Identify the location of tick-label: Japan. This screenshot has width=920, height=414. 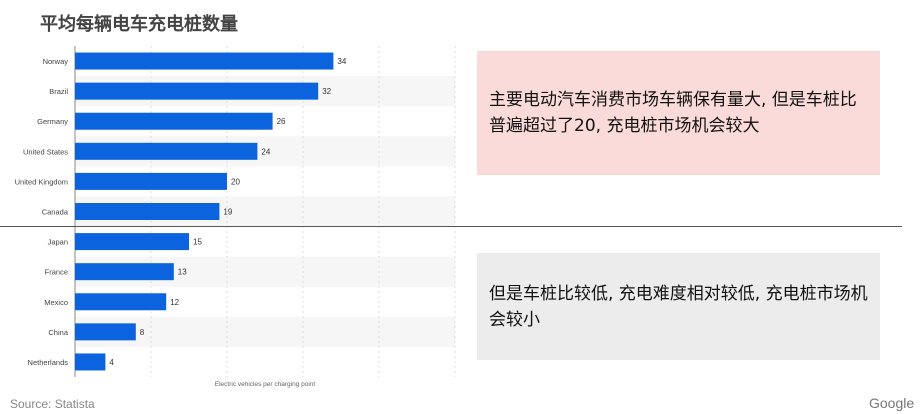
(58, 242).